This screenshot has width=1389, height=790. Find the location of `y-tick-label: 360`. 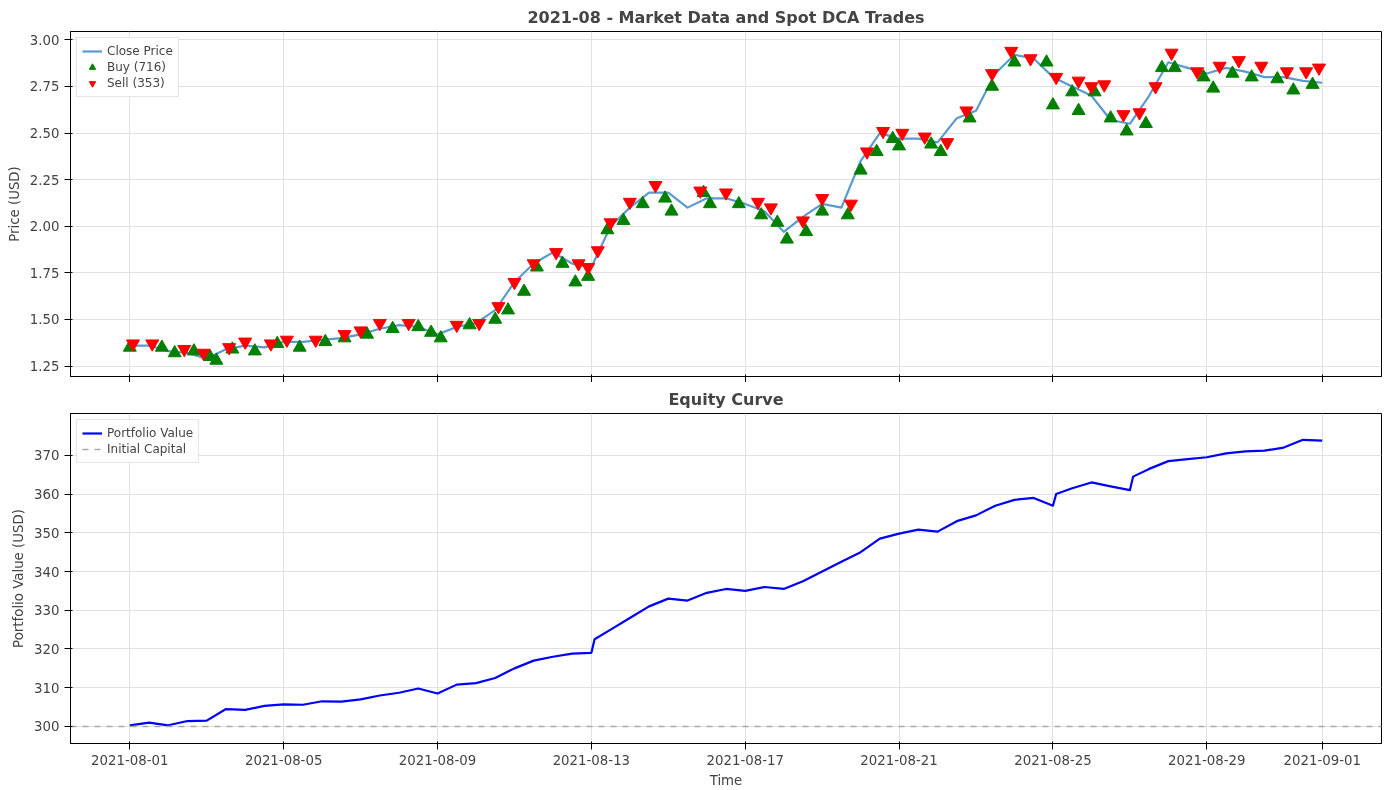

y-tick-label: 360 is located at coordinates (47, 495).